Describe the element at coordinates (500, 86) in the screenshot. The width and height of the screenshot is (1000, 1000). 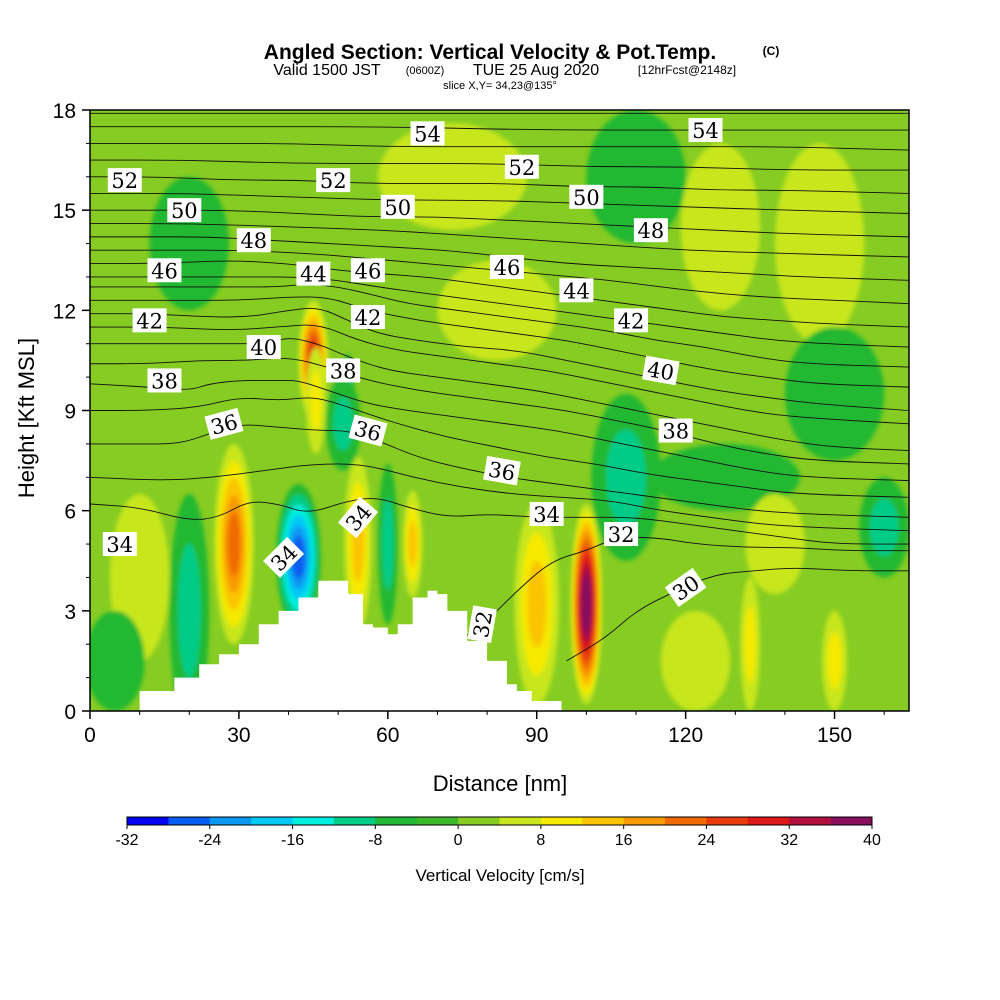
I see `slice-info: slice X,Y= 34,23@135°` at that location.